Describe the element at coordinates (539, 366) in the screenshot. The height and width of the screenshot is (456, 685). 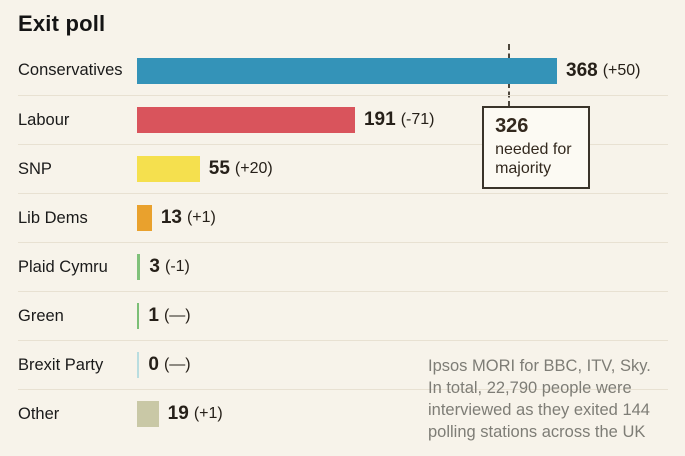
I see `source-line: Ipsos MORI for BBC, ITV, Sky.` at that location.